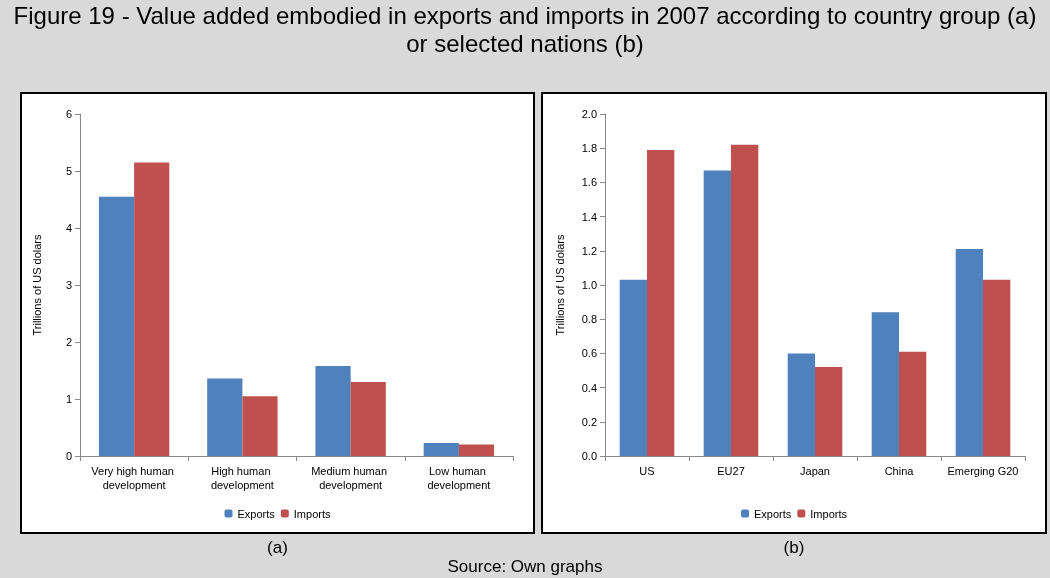 This screenshot has width=1050, height=578. Describe the element at coordinates (277, 548) in the screenshot. I see `text: (a)` at that location.